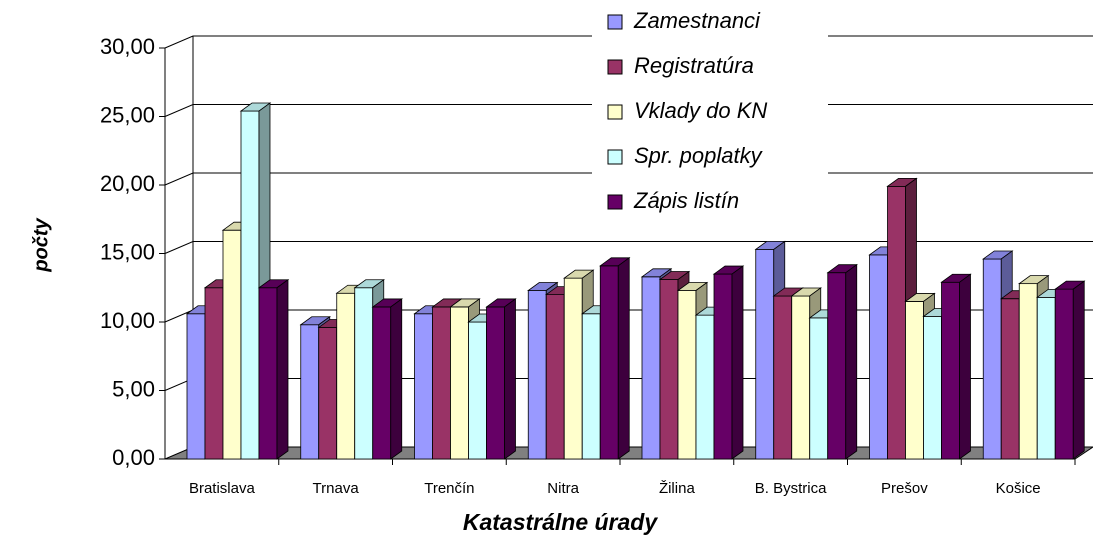 The image size is (1093, 542). I want to click on y-tick-label: 30,00, so click(127, 46).